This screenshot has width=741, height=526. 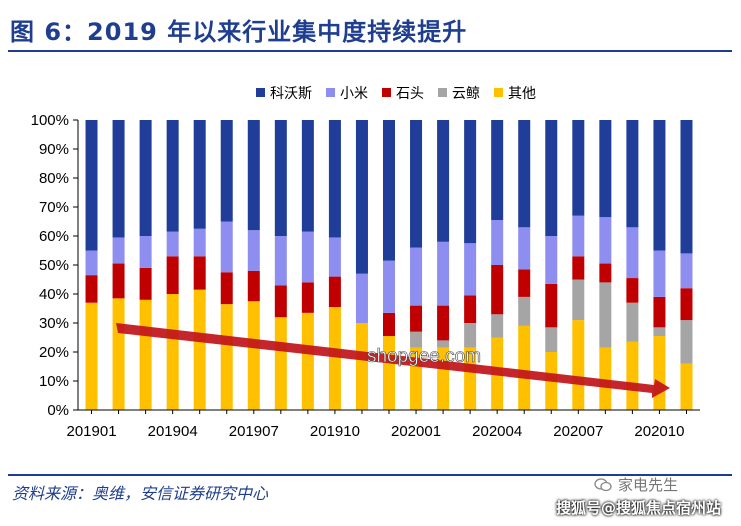 I want to click on site-watermark: shopgee.com, so click(x=424, y=356).